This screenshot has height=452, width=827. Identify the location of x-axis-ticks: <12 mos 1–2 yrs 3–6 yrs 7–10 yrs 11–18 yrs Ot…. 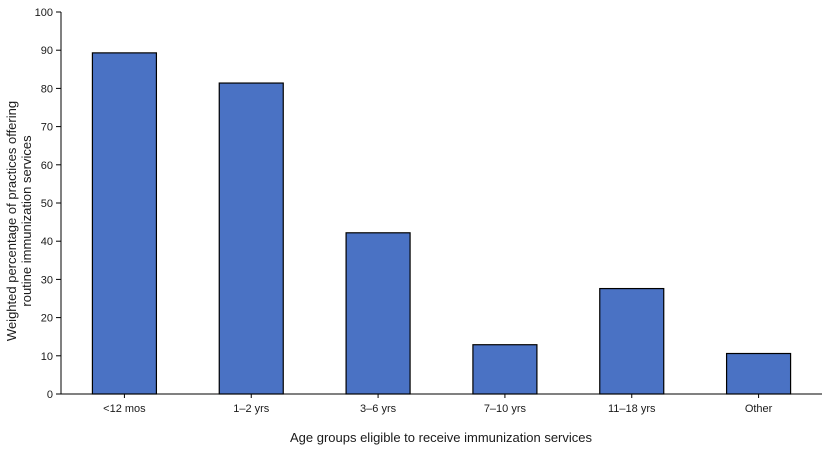
(438, 404).